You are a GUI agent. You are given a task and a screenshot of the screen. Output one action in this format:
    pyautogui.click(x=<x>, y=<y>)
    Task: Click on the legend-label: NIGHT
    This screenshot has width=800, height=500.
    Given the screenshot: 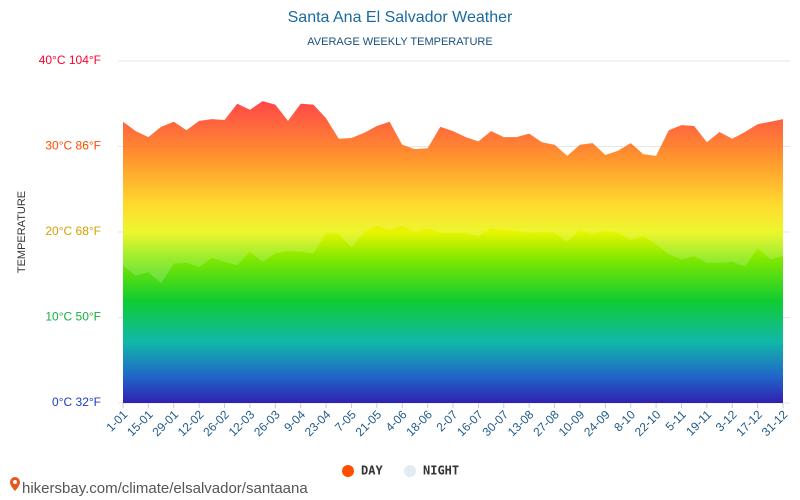 What is the action you would take?
    pyautogui.click(x=441, y=471)
    